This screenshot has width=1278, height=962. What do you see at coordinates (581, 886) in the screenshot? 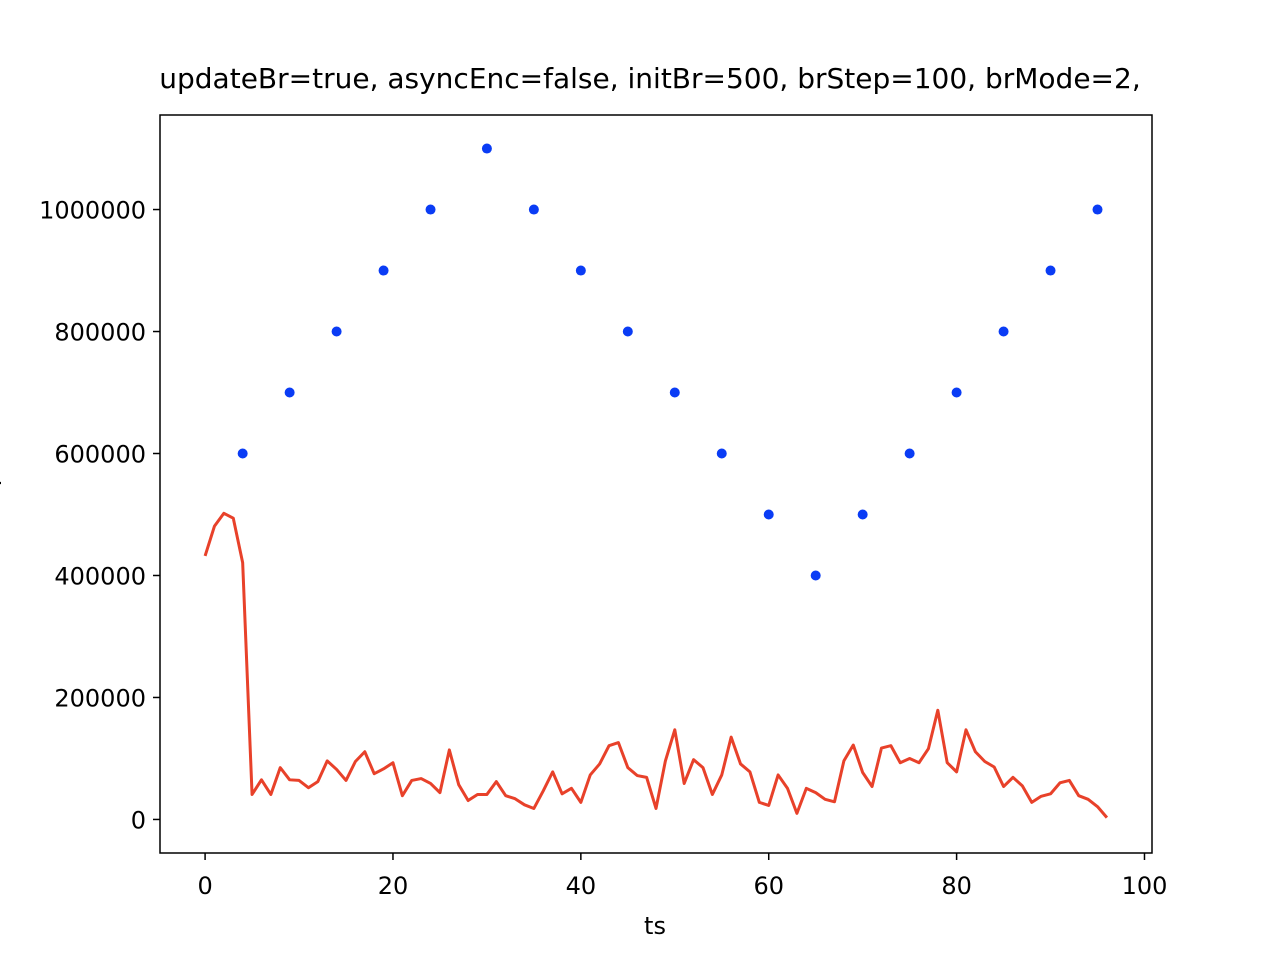
I see `x-tick-label: 40` at bounding box center [581, 886].